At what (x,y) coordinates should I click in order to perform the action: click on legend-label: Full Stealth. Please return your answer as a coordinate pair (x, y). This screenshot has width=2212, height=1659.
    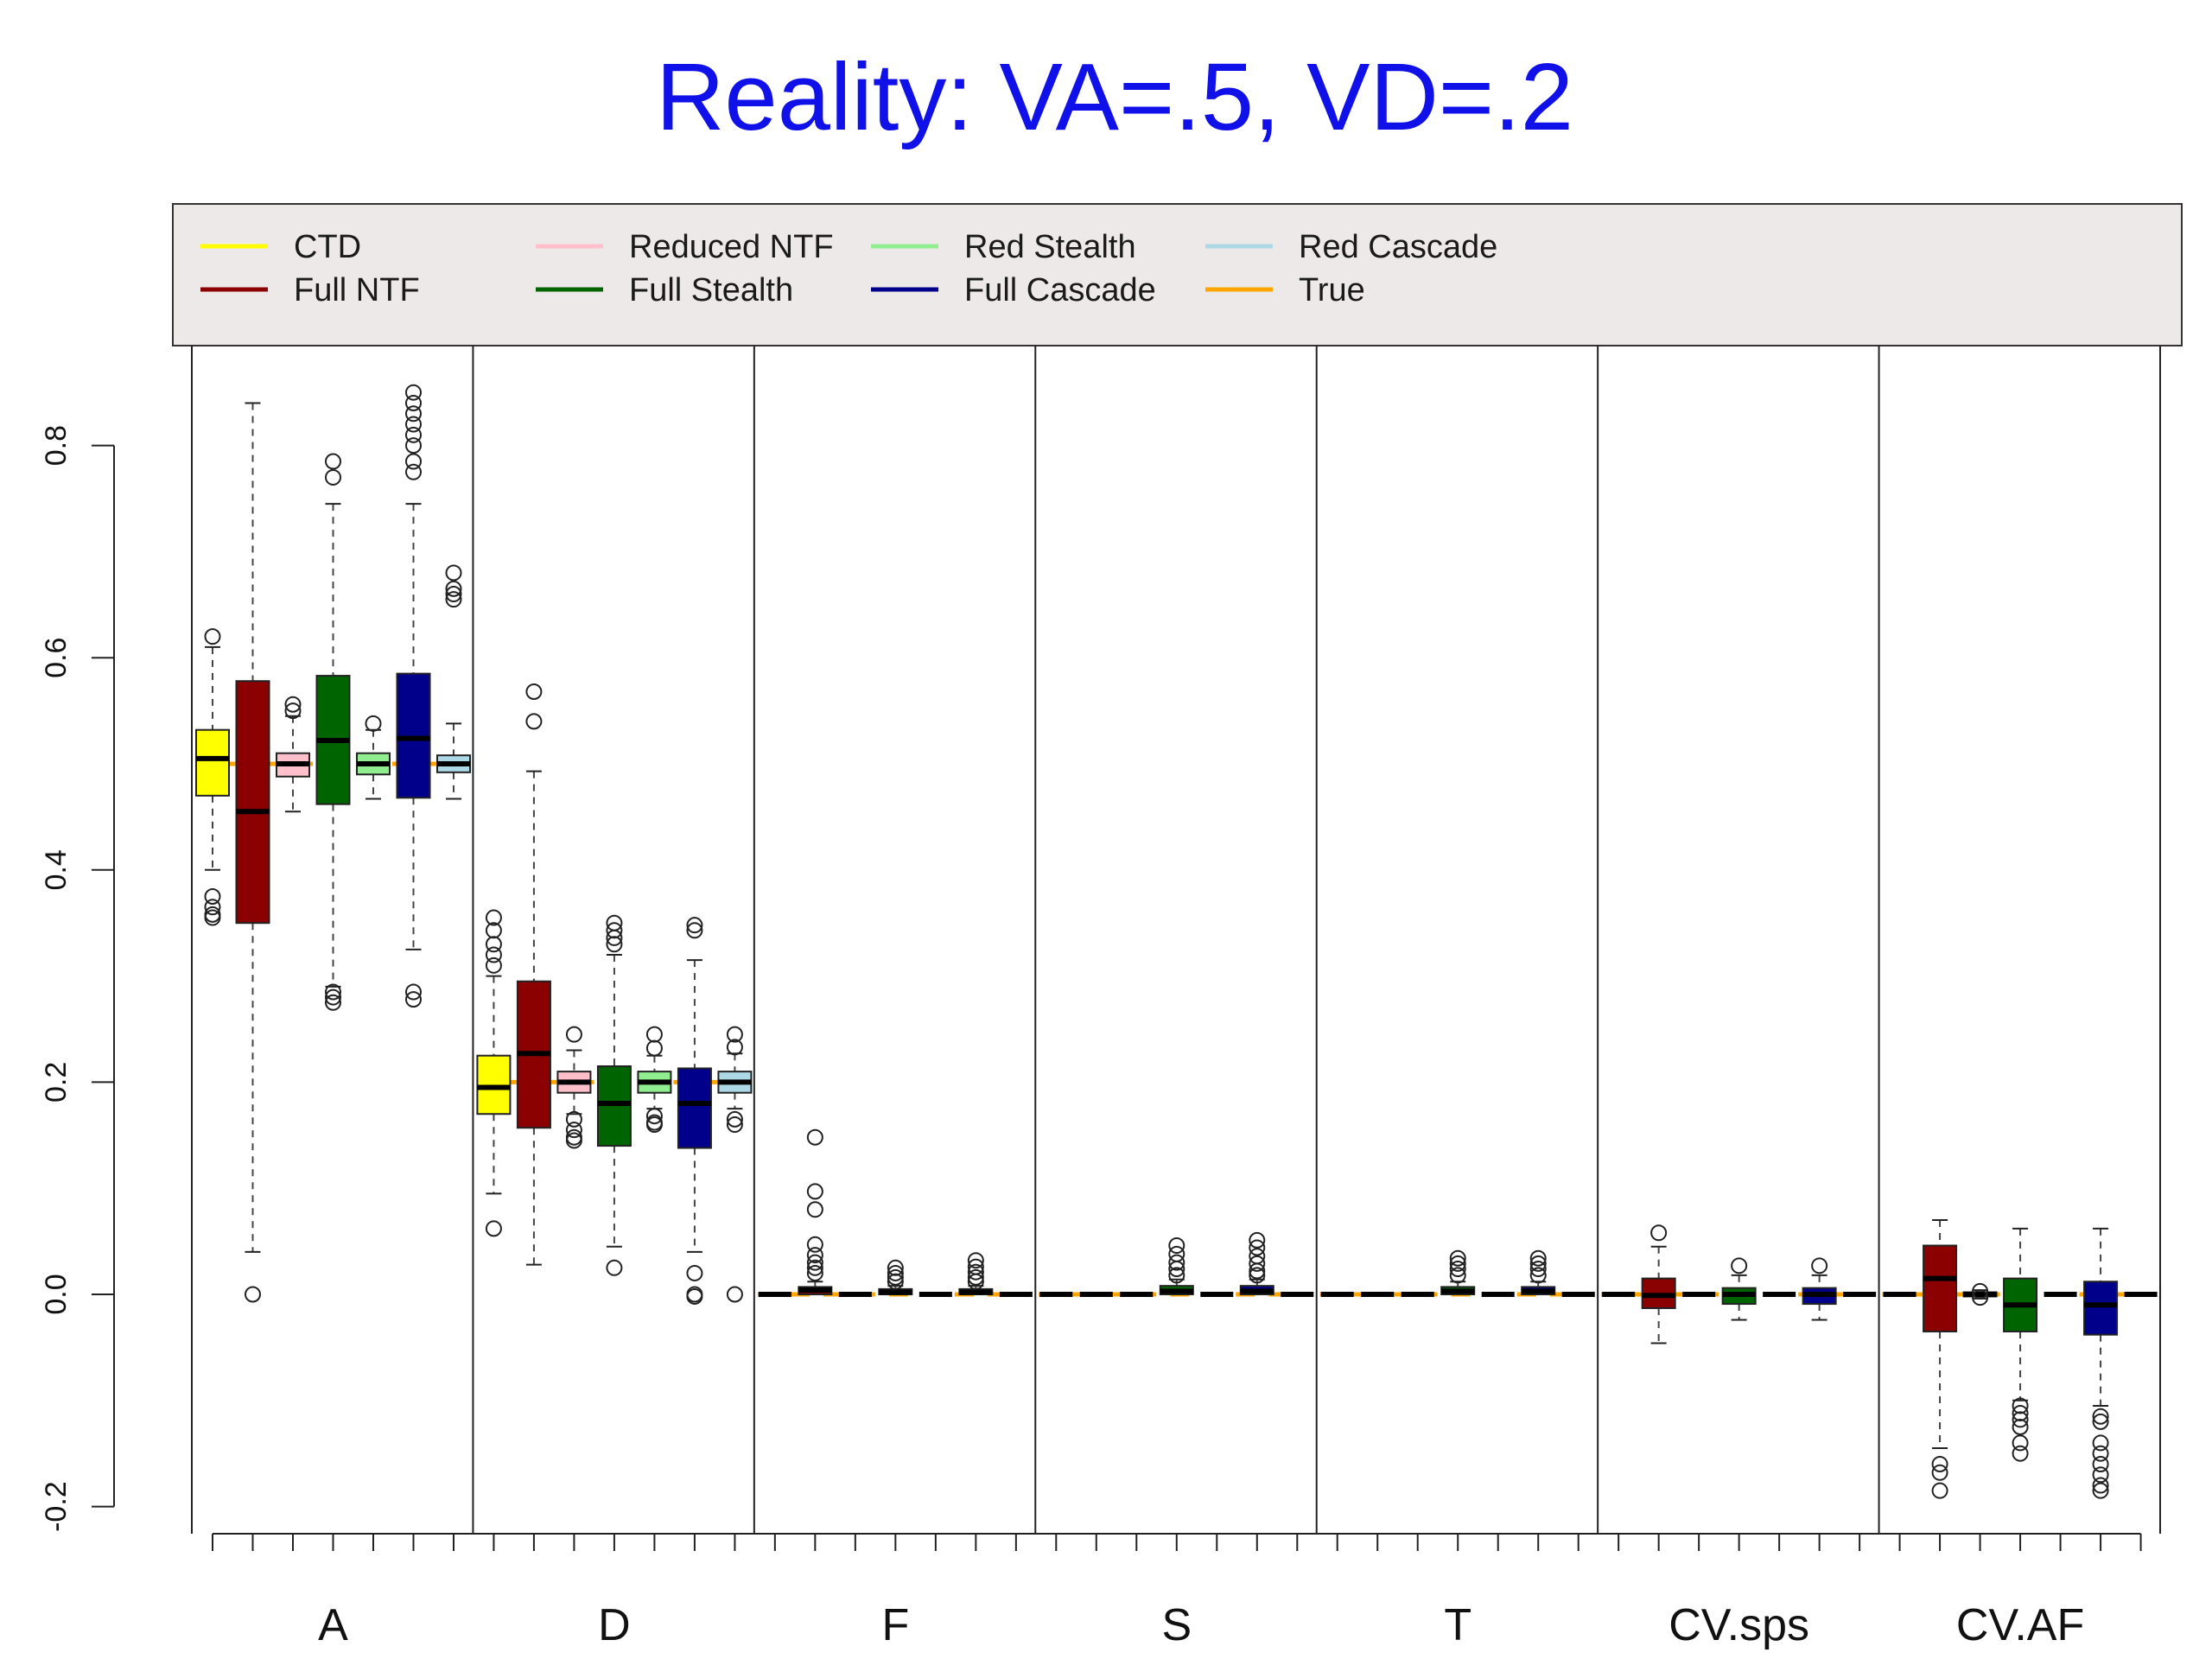
    Looking at the image, I should click on (711, 290).